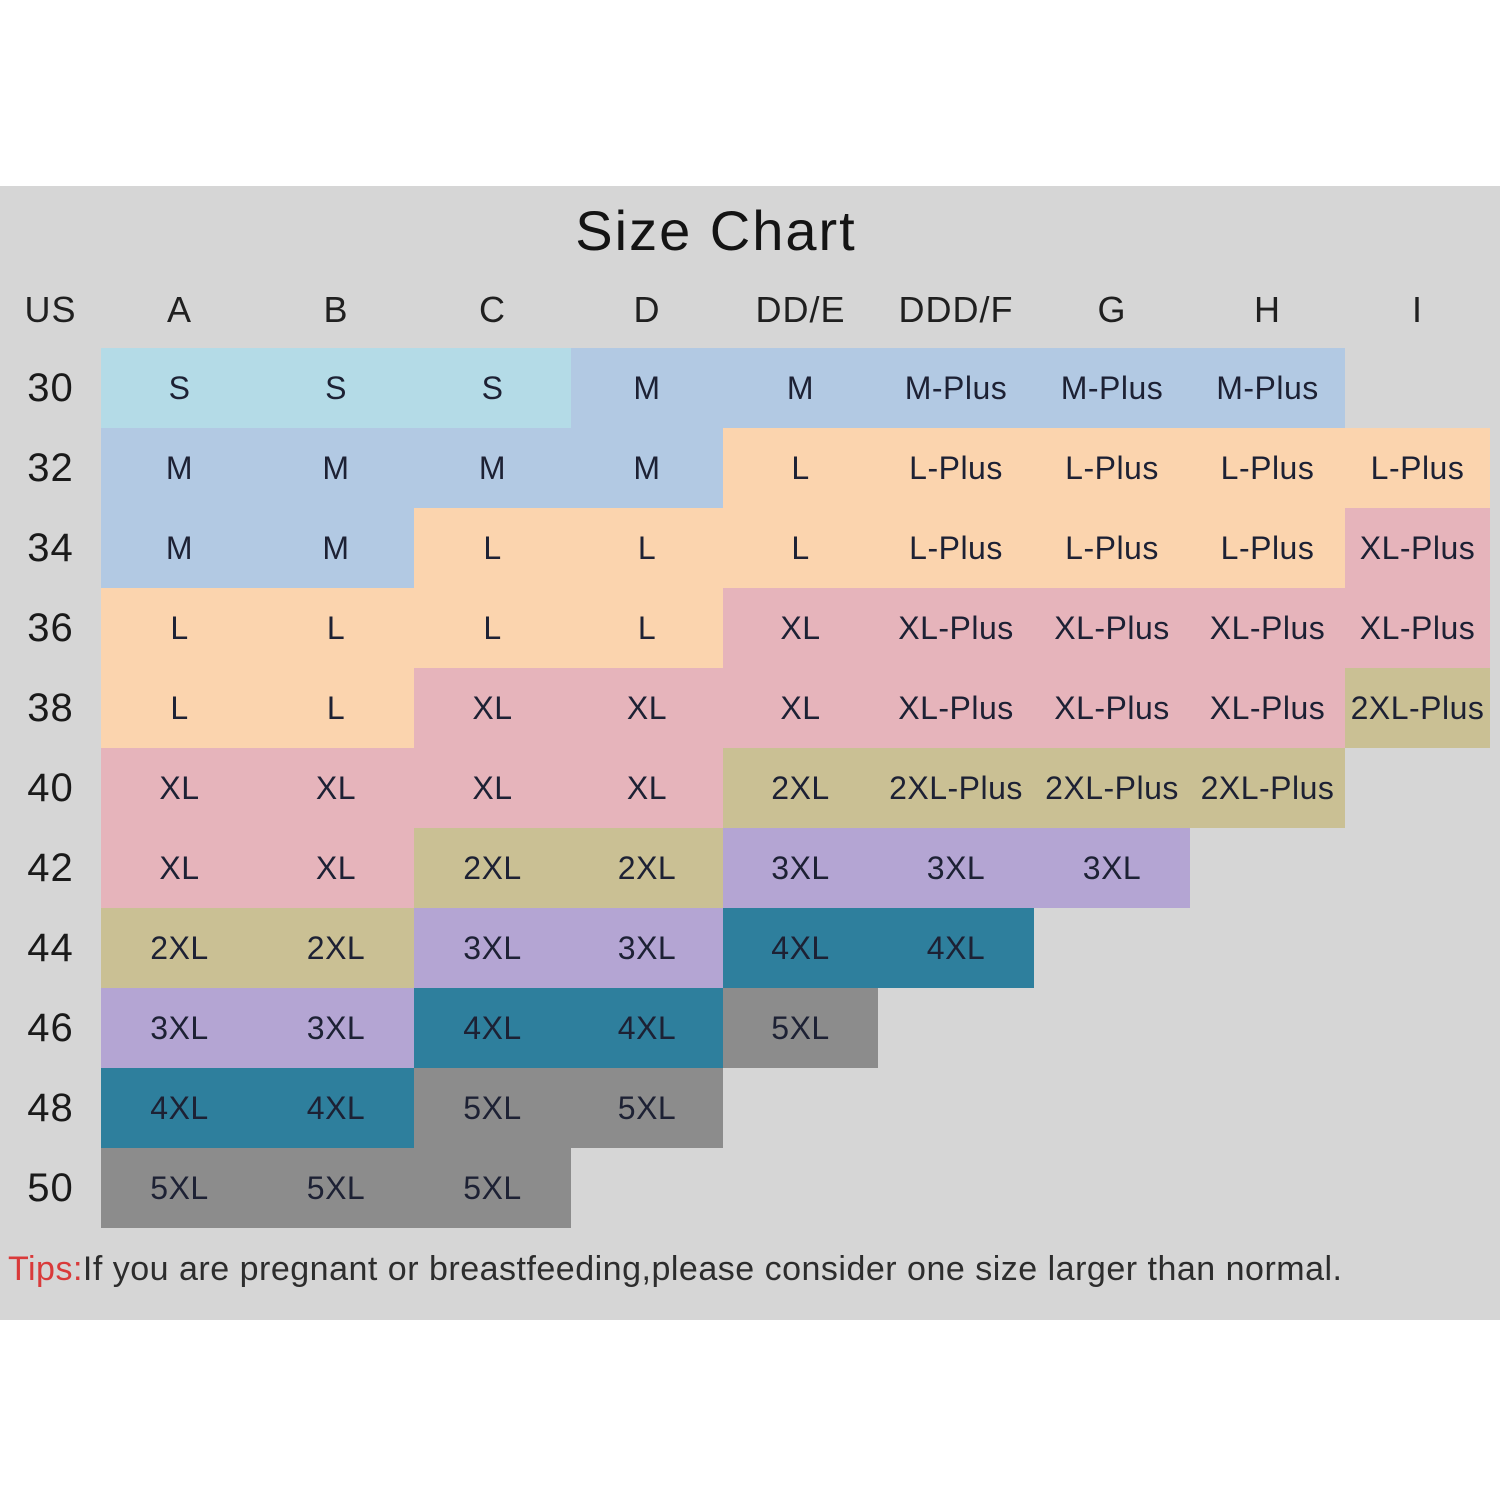 This screenshot has width=1500, height=1500. What do you see at coordinates (336, 309) in the screenshot?
I see `column-header: B` at bounding box center [336, 309].